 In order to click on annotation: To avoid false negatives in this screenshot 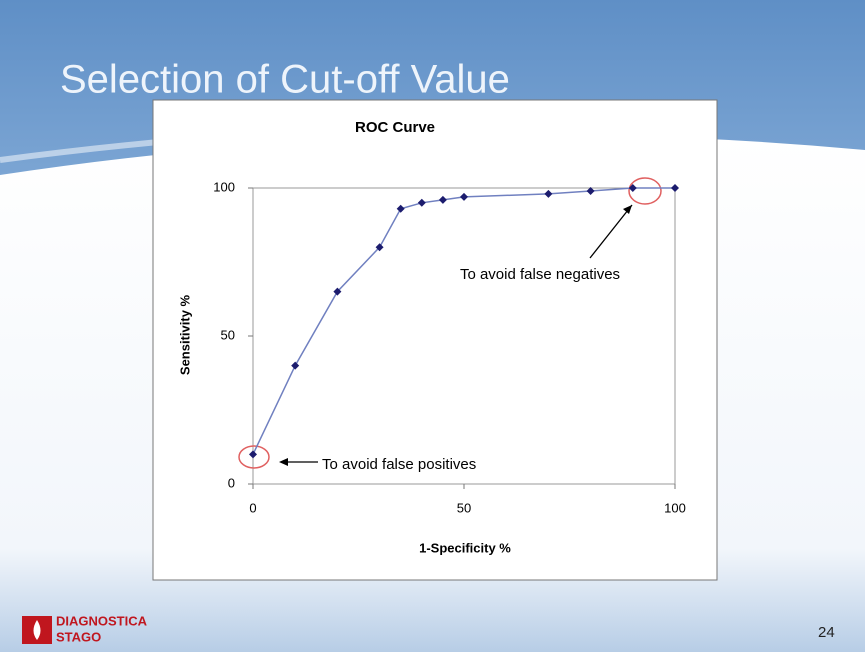, I will do `click(540, 274)`.